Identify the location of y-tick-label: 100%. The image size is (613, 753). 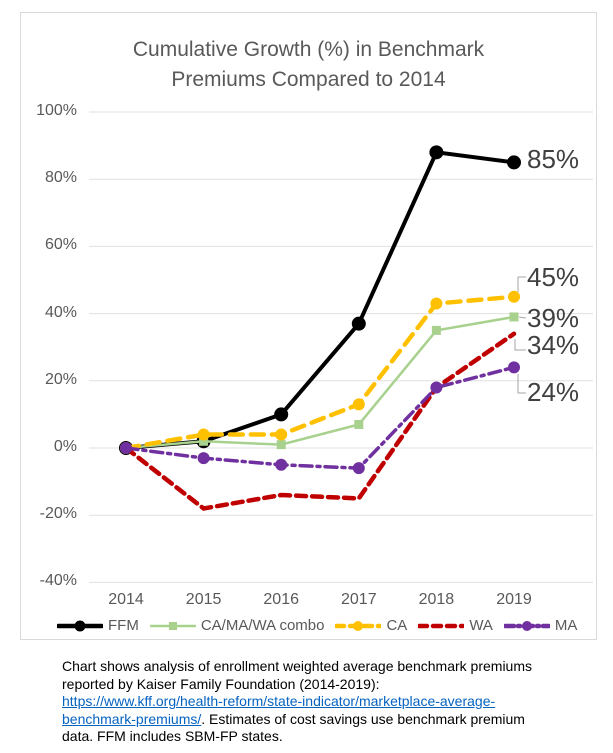
(56, 110).